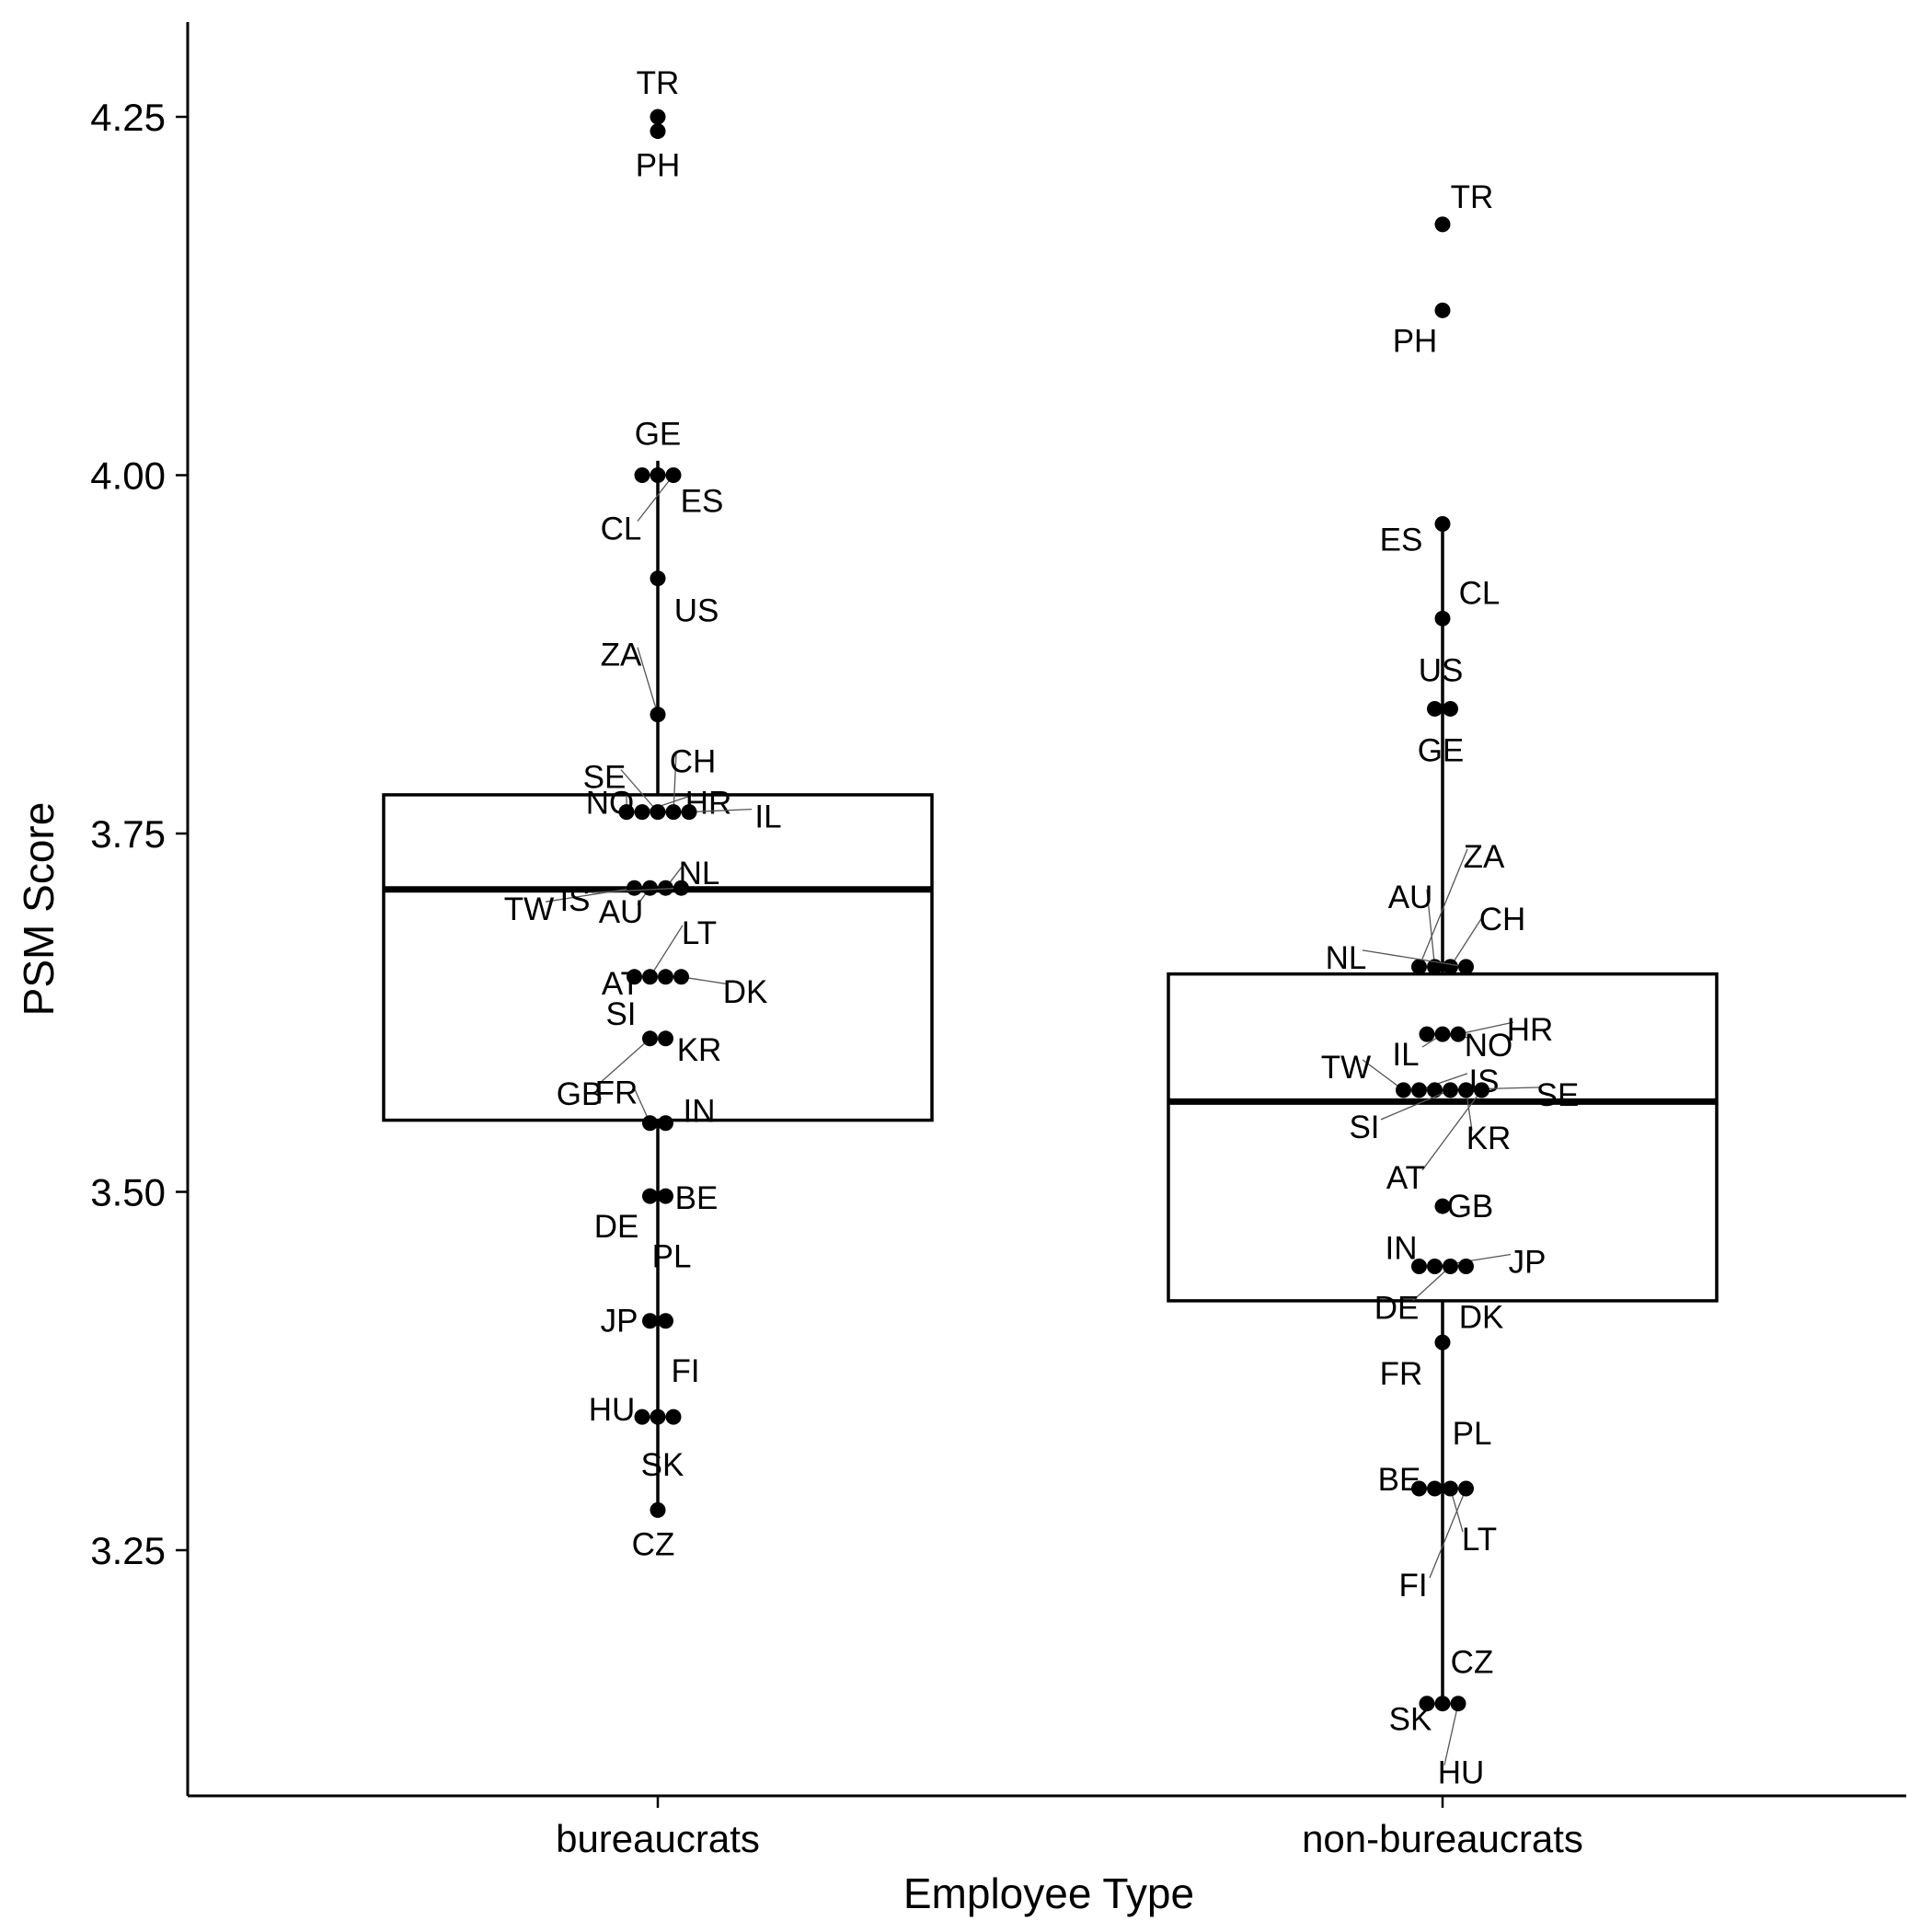 The height and width of the screenshot is (1932, 1932). Describe the element at coordinates (1442, 1838) in the screenshot. I see `x-tick-label: non-bureaucrats` at that location.